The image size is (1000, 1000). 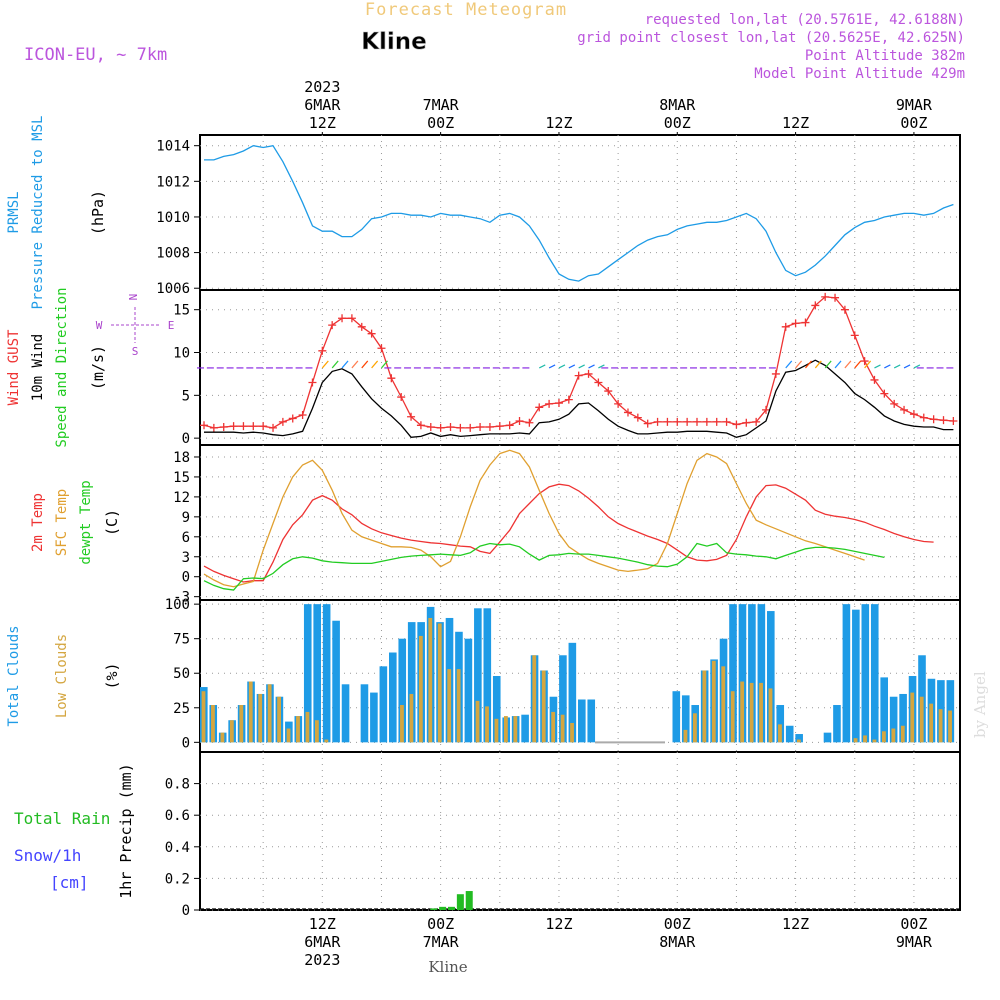 I want to click on top-time-label: 7MAR, so click(x=441, y=105).